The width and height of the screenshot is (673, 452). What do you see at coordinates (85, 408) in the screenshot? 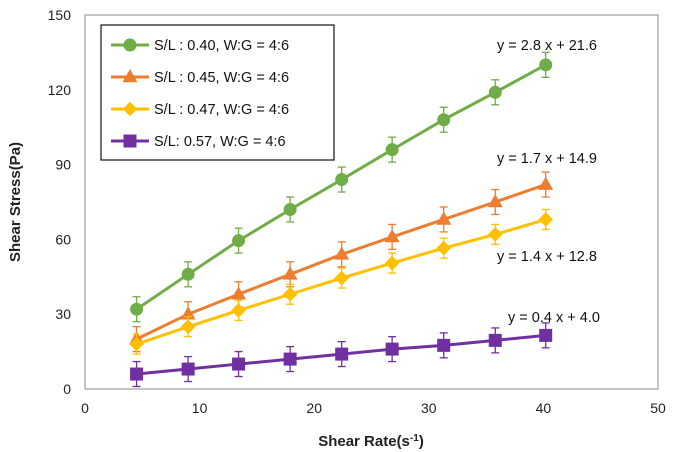
I see `x-tick-label: 0` at bounding box center [85, 408].